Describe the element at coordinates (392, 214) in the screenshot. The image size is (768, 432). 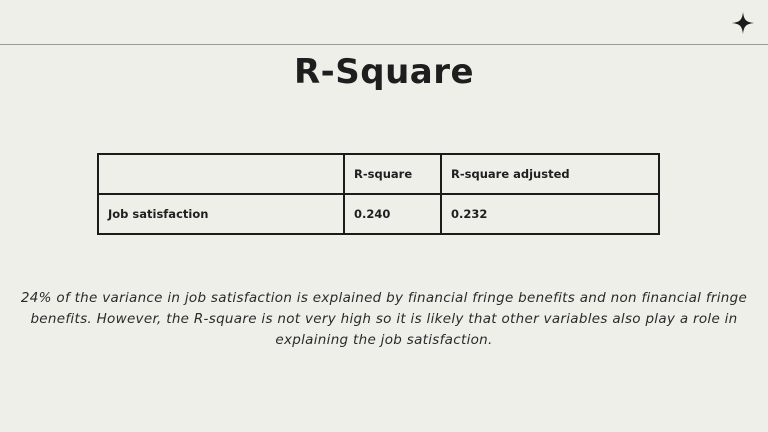
I see `r-square-value: 0.240` at that location.